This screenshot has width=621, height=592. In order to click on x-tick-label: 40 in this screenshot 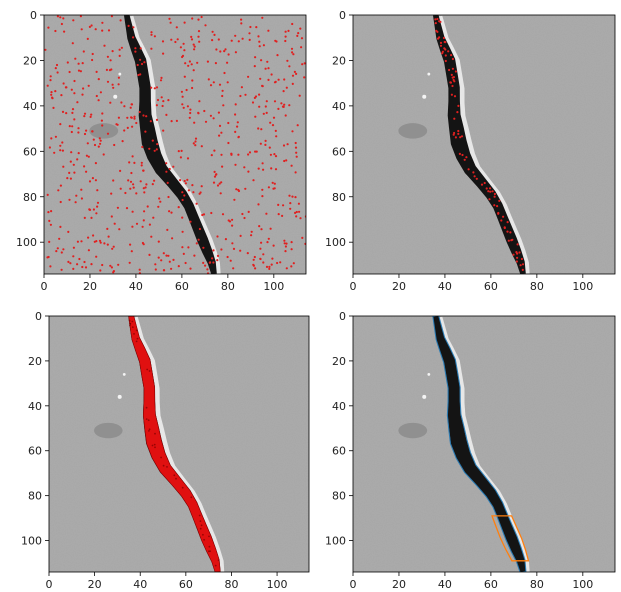, I will do `click(140, 584)`.